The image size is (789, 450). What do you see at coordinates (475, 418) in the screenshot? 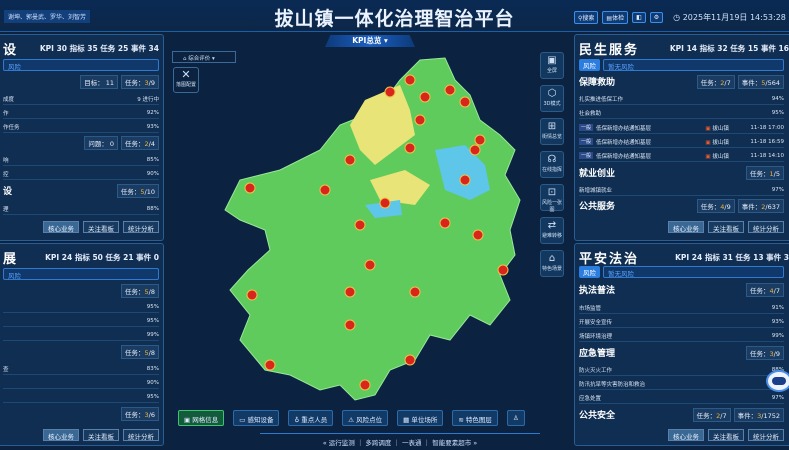
I see `feature-layer-button: ≋ 特色图层` at bounding box center [475, 418].